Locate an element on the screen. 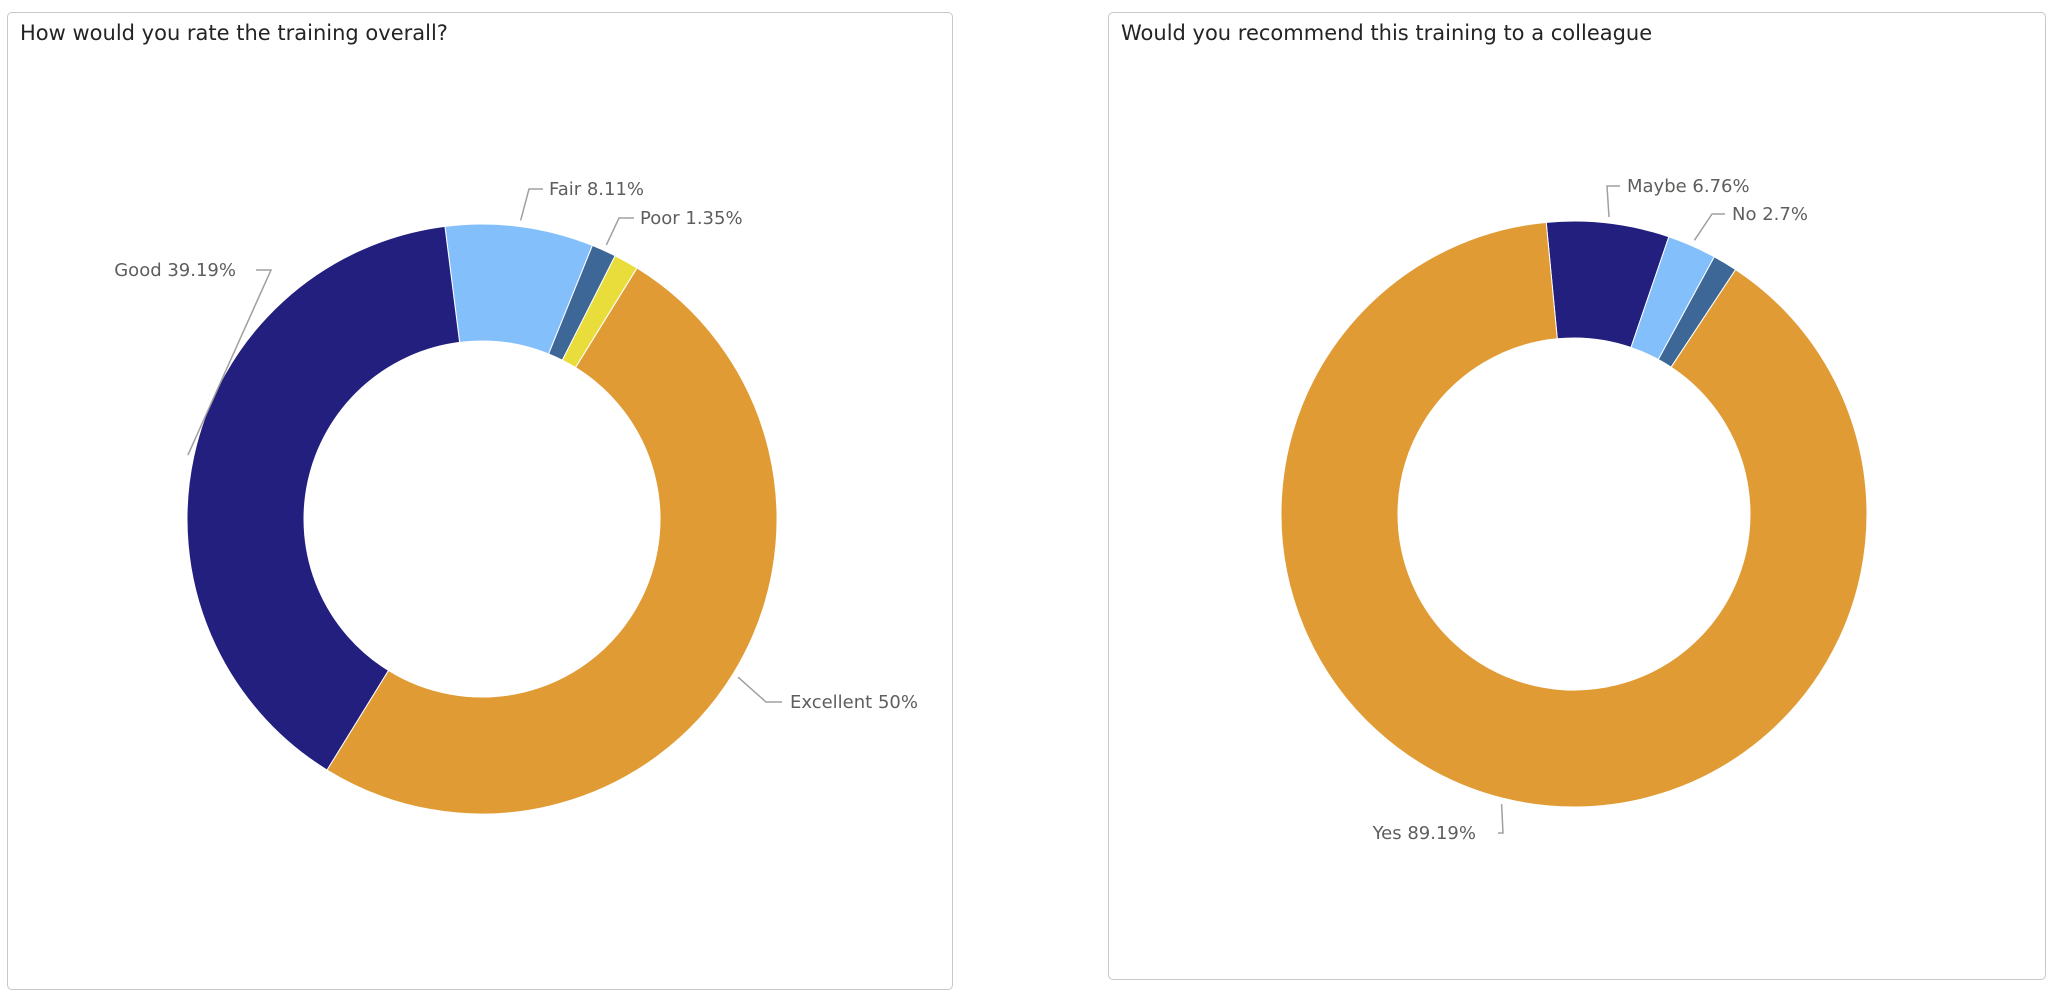 This screenshot has width=2054, height=997. leader-line-maybe is located at coordinates (1613, 201).